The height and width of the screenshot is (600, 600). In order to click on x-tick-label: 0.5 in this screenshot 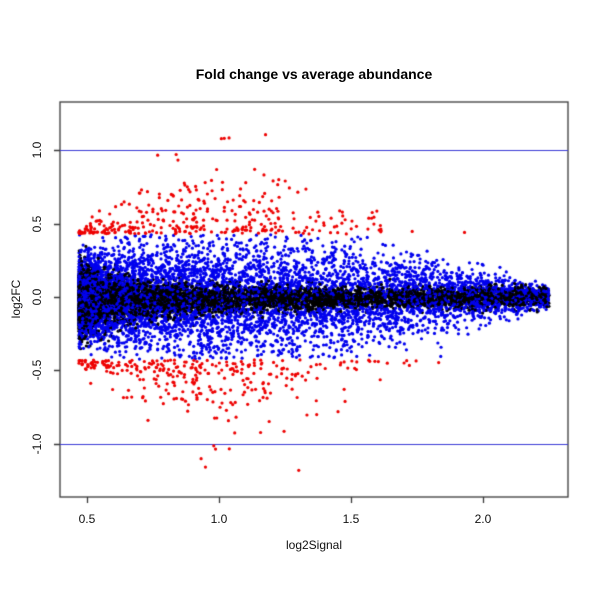, I will do `click(87, 519)`.